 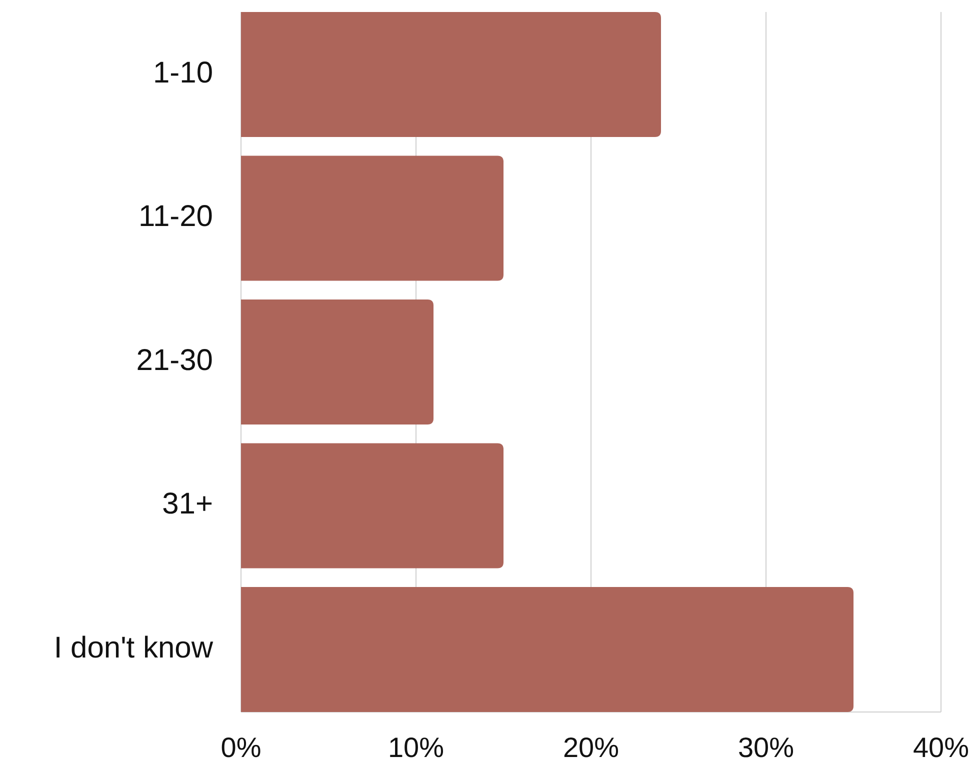 What do you see at coordinates (182, 73) in the screenshot?
I see `y-tick-label: 1-10` at bounding box center [182, 73].